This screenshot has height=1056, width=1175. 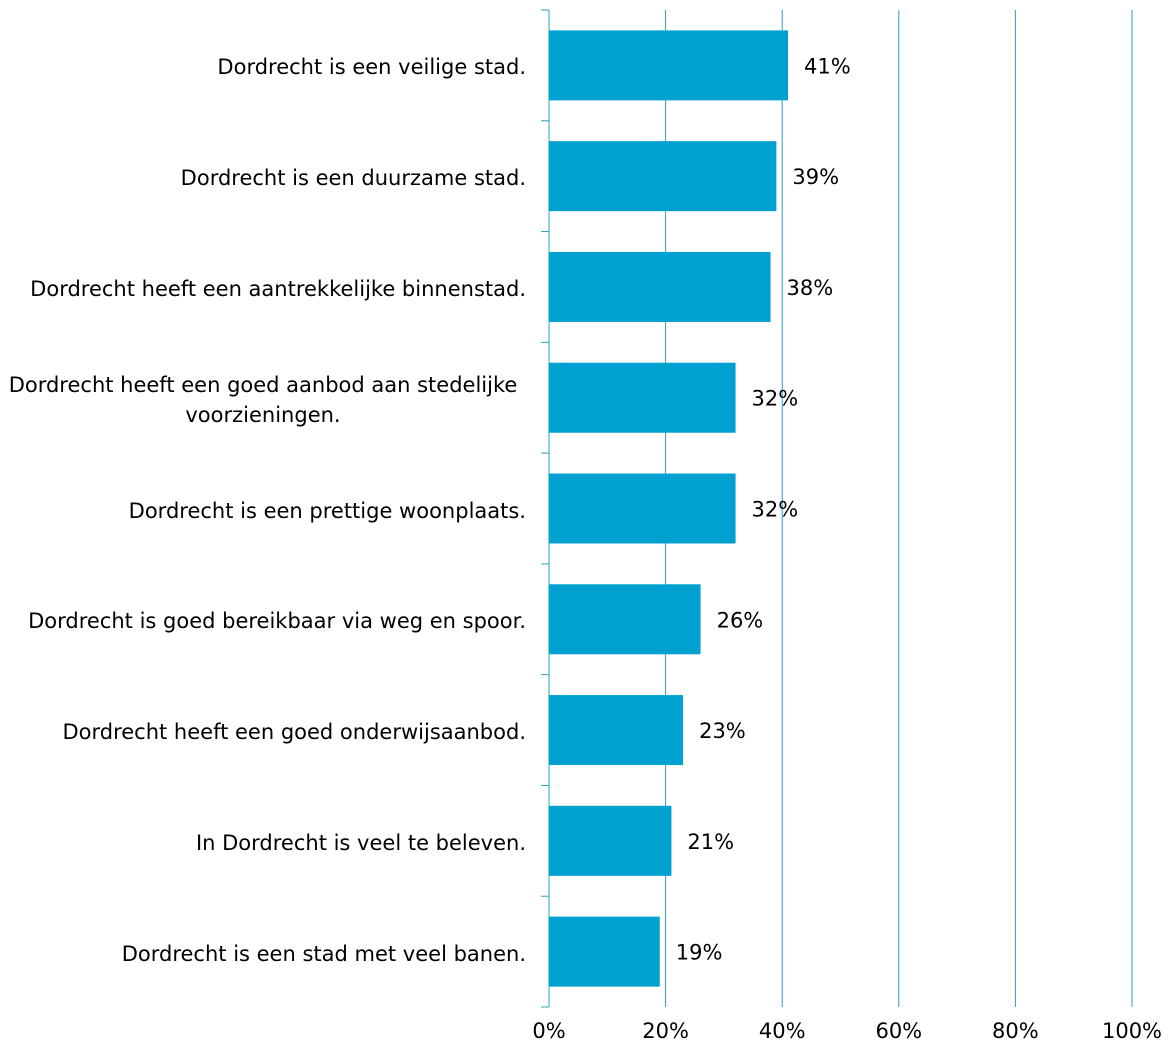 What do you see at coordinates (665, 1031) in the screenshot?
I see `x-tick-label: 20%` at bounding box center [665, 1031].